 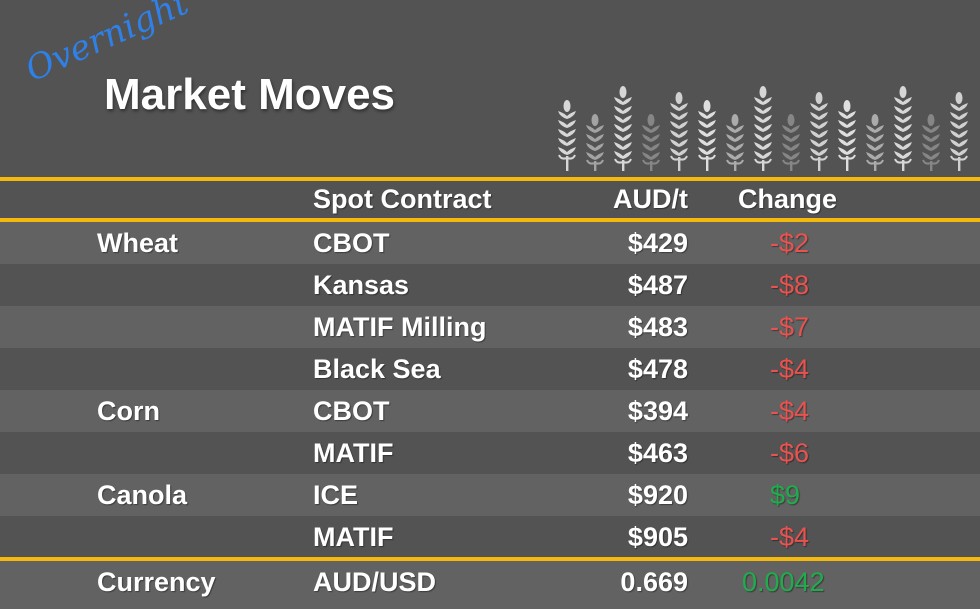 I want to click on change-value: -$8, so click(x=790, y=285).